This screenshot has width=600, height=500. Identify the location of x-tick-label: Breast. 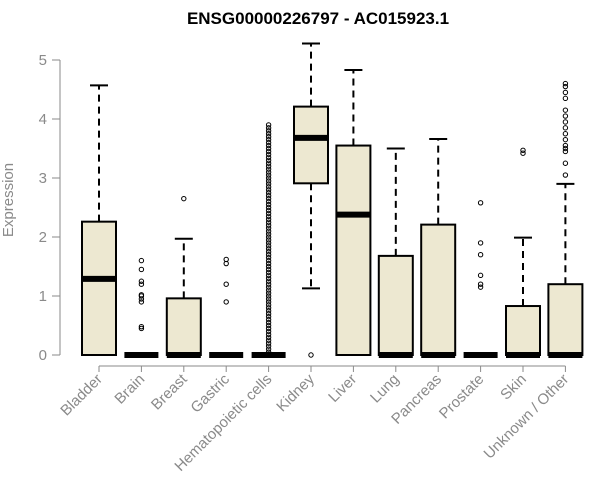
(169, 391).